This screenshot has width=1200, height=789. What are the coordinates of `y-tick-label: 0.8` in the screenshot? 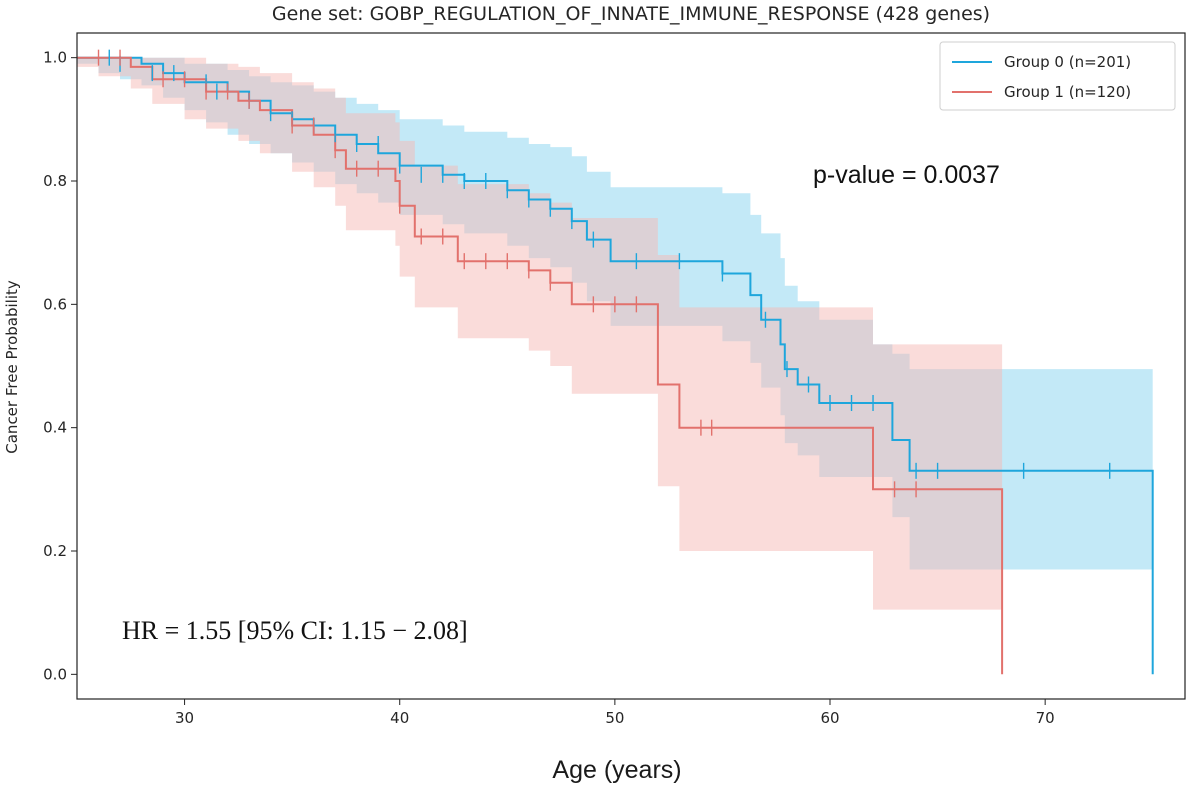 It's located at (55, 181).